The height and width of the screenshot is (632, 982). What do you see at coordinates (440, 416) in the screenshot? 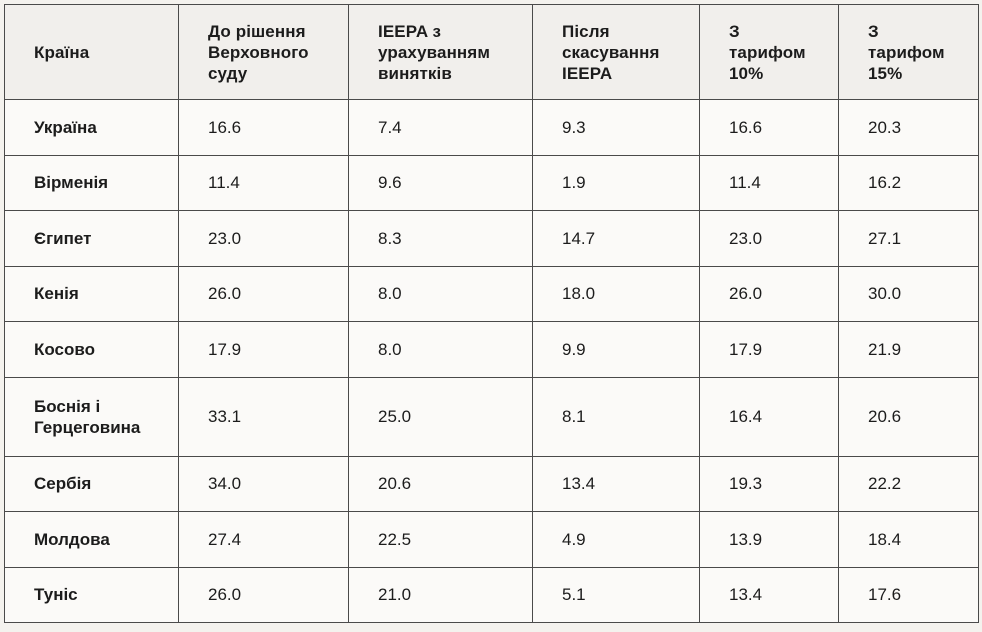
I see `cell-value: 25.0` at bounding box center [440, 416].